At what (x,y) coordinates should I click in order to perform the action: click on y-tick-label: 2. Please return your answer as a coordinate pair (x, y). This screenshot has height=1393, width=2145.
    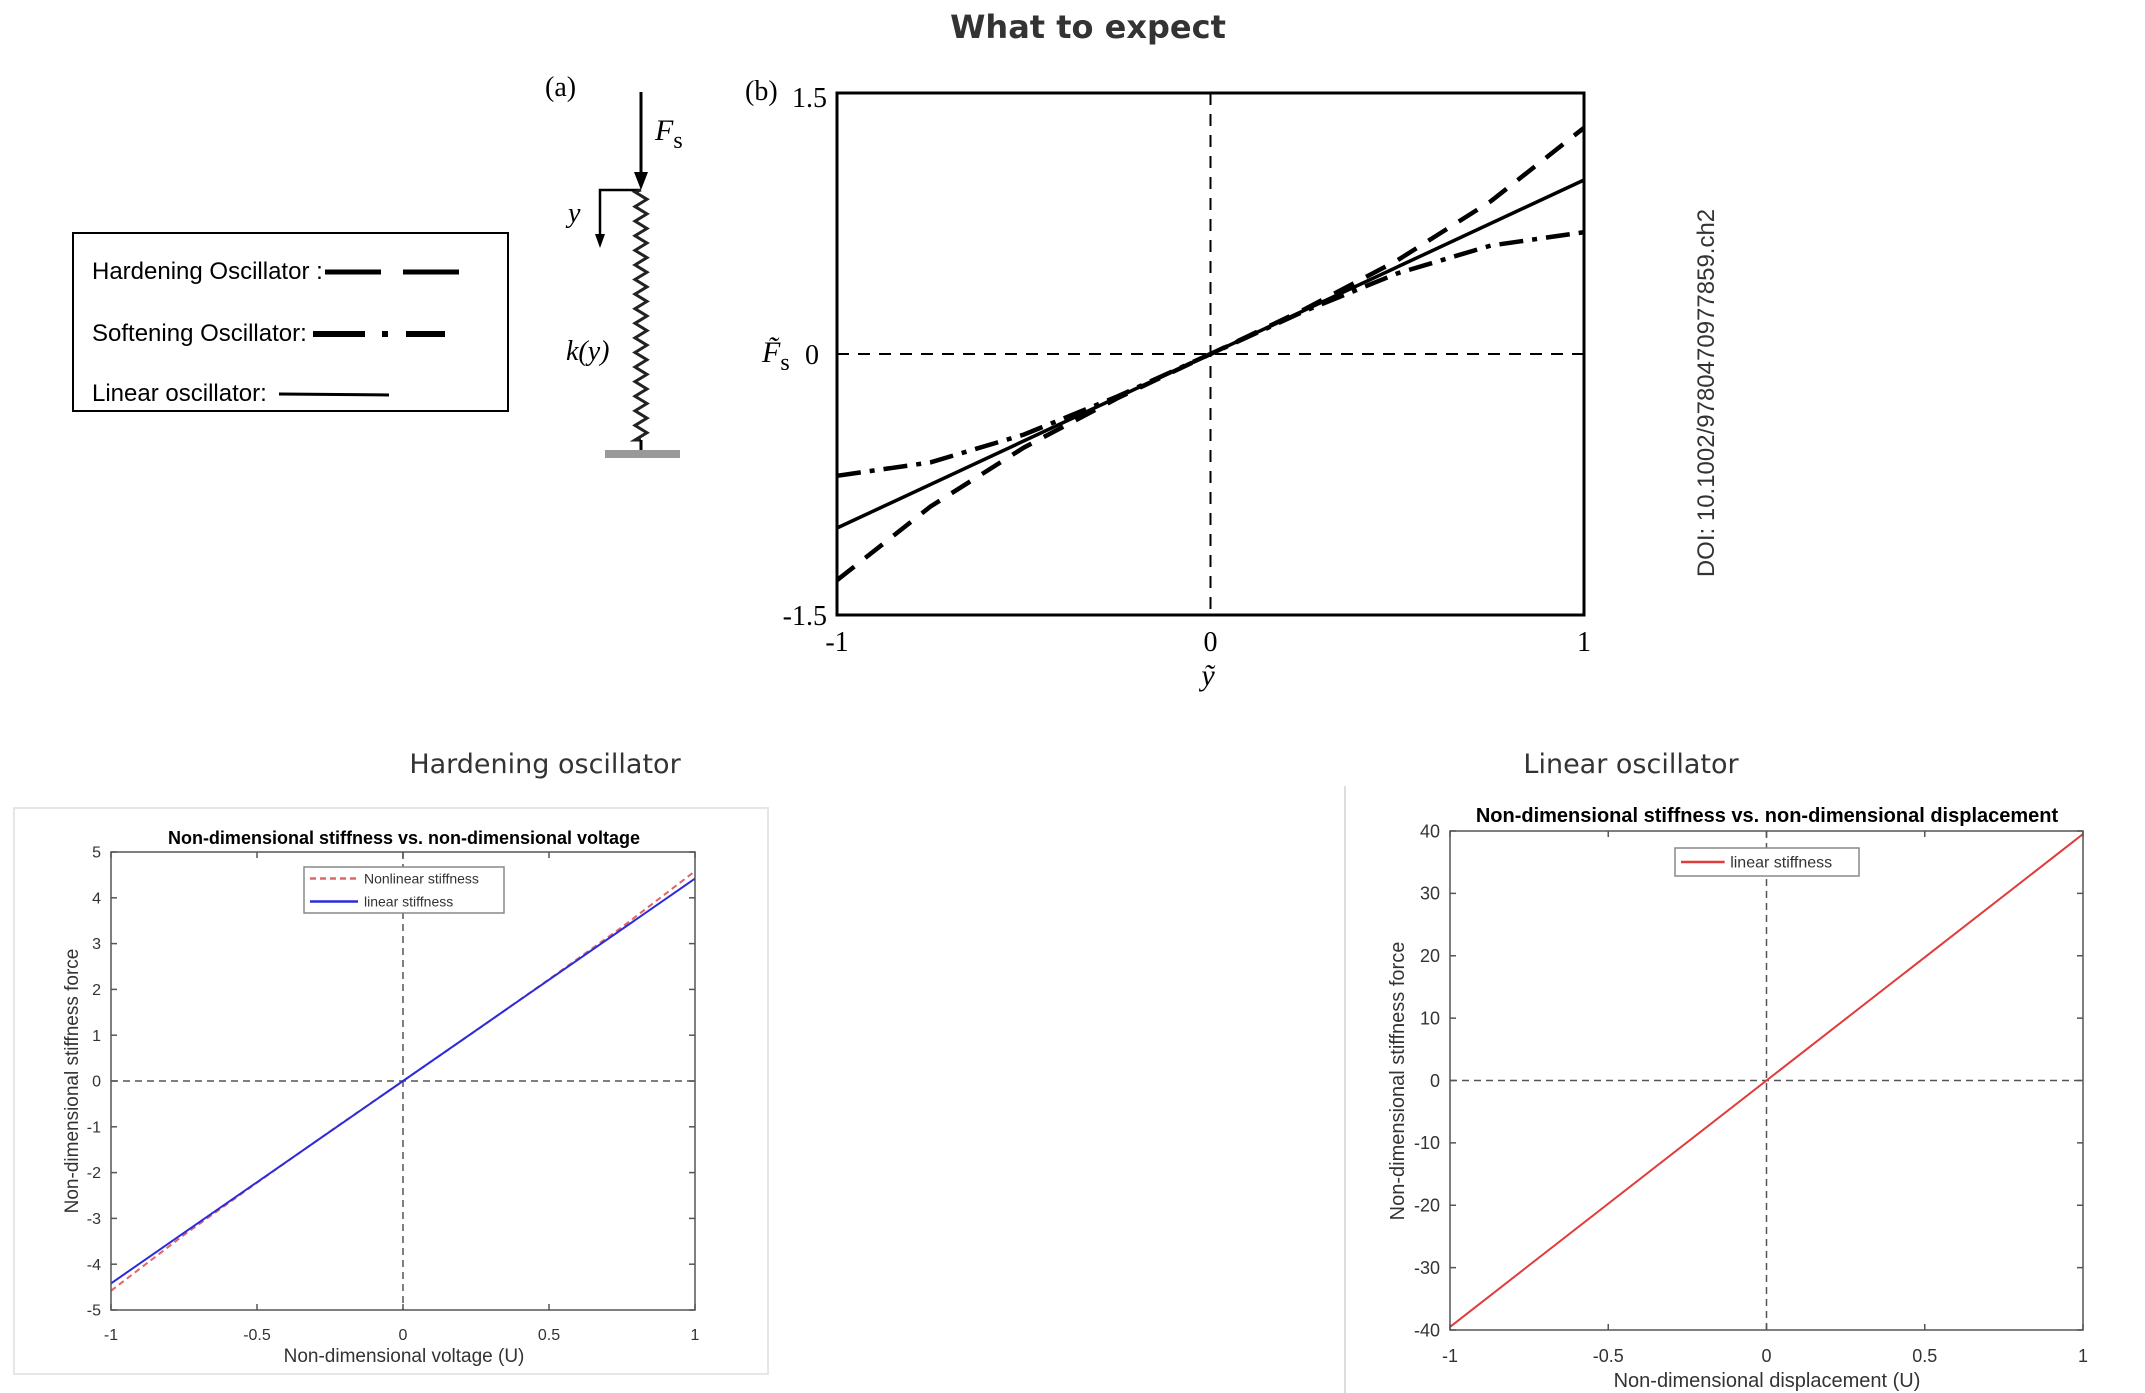
    Looking at the image, I should click on (96, 990).